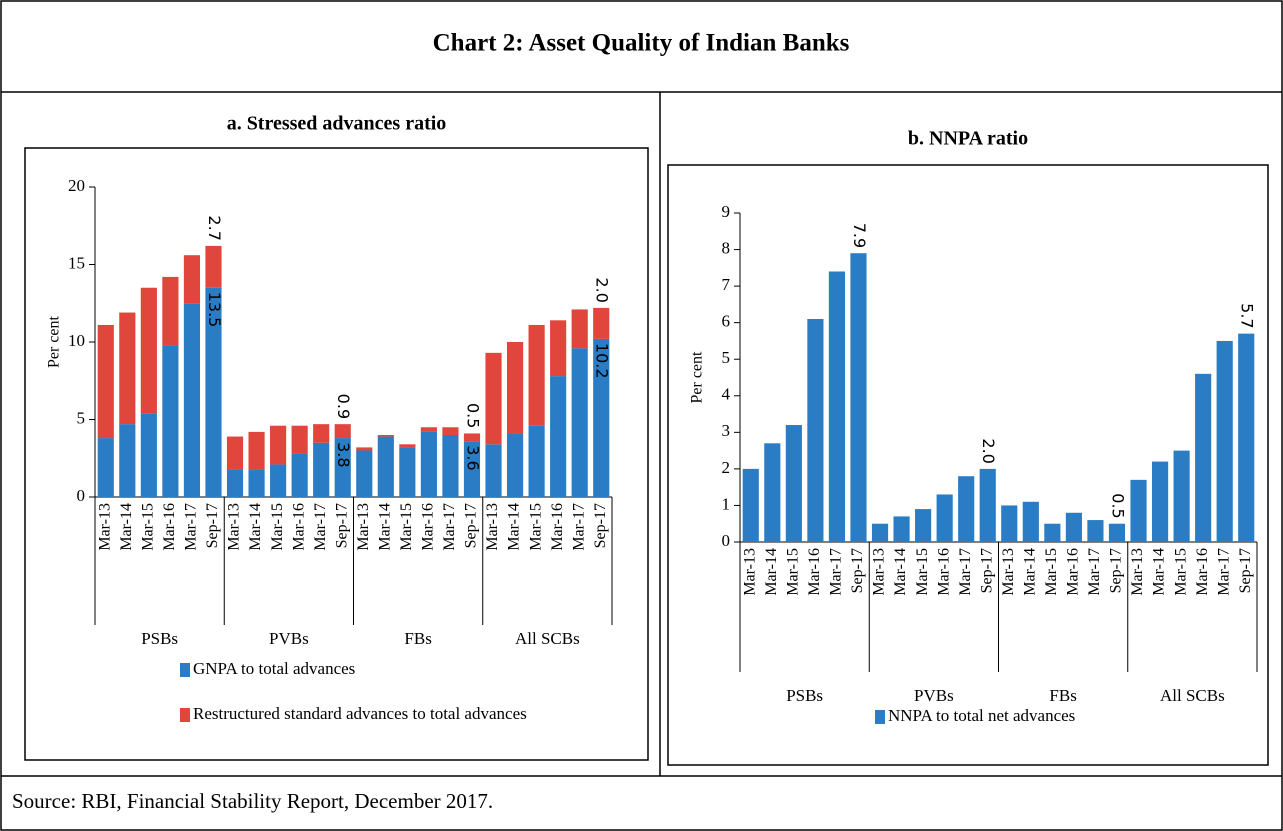 This screenshot has width=1283, height=831. I want to click on data-label: 7.9, so click(859, 235).